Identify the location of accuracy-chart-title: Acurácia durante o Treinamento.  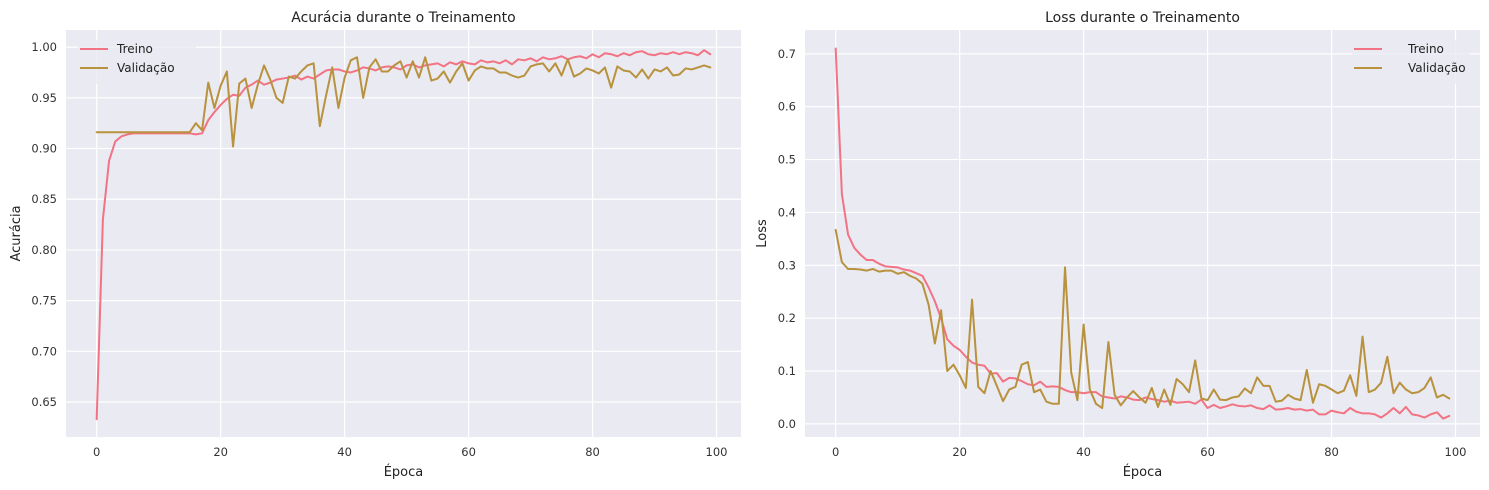
(403, 18).